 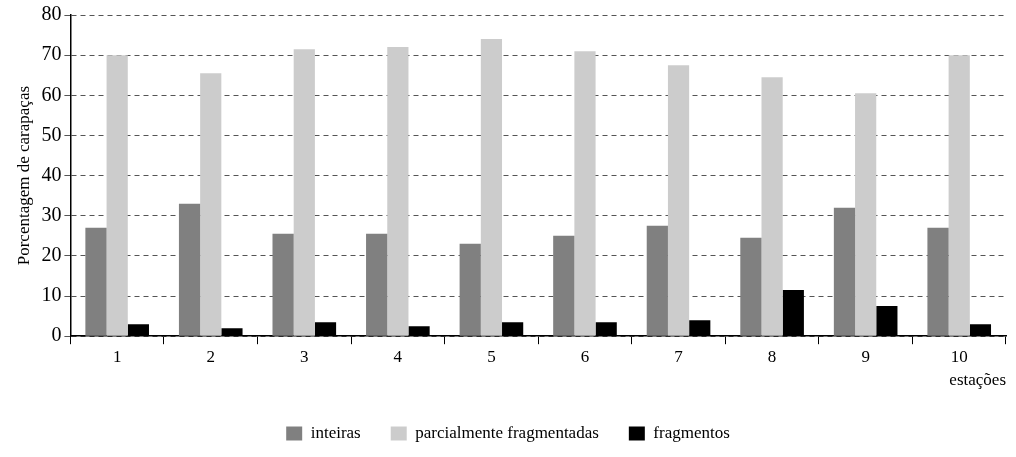 I want to click on y-tick-label: 0, so click(x=56, y=334).